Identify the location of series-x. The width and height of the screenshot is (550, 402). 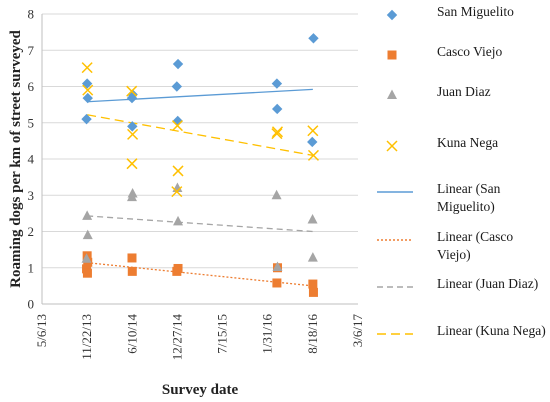
(200, 130).